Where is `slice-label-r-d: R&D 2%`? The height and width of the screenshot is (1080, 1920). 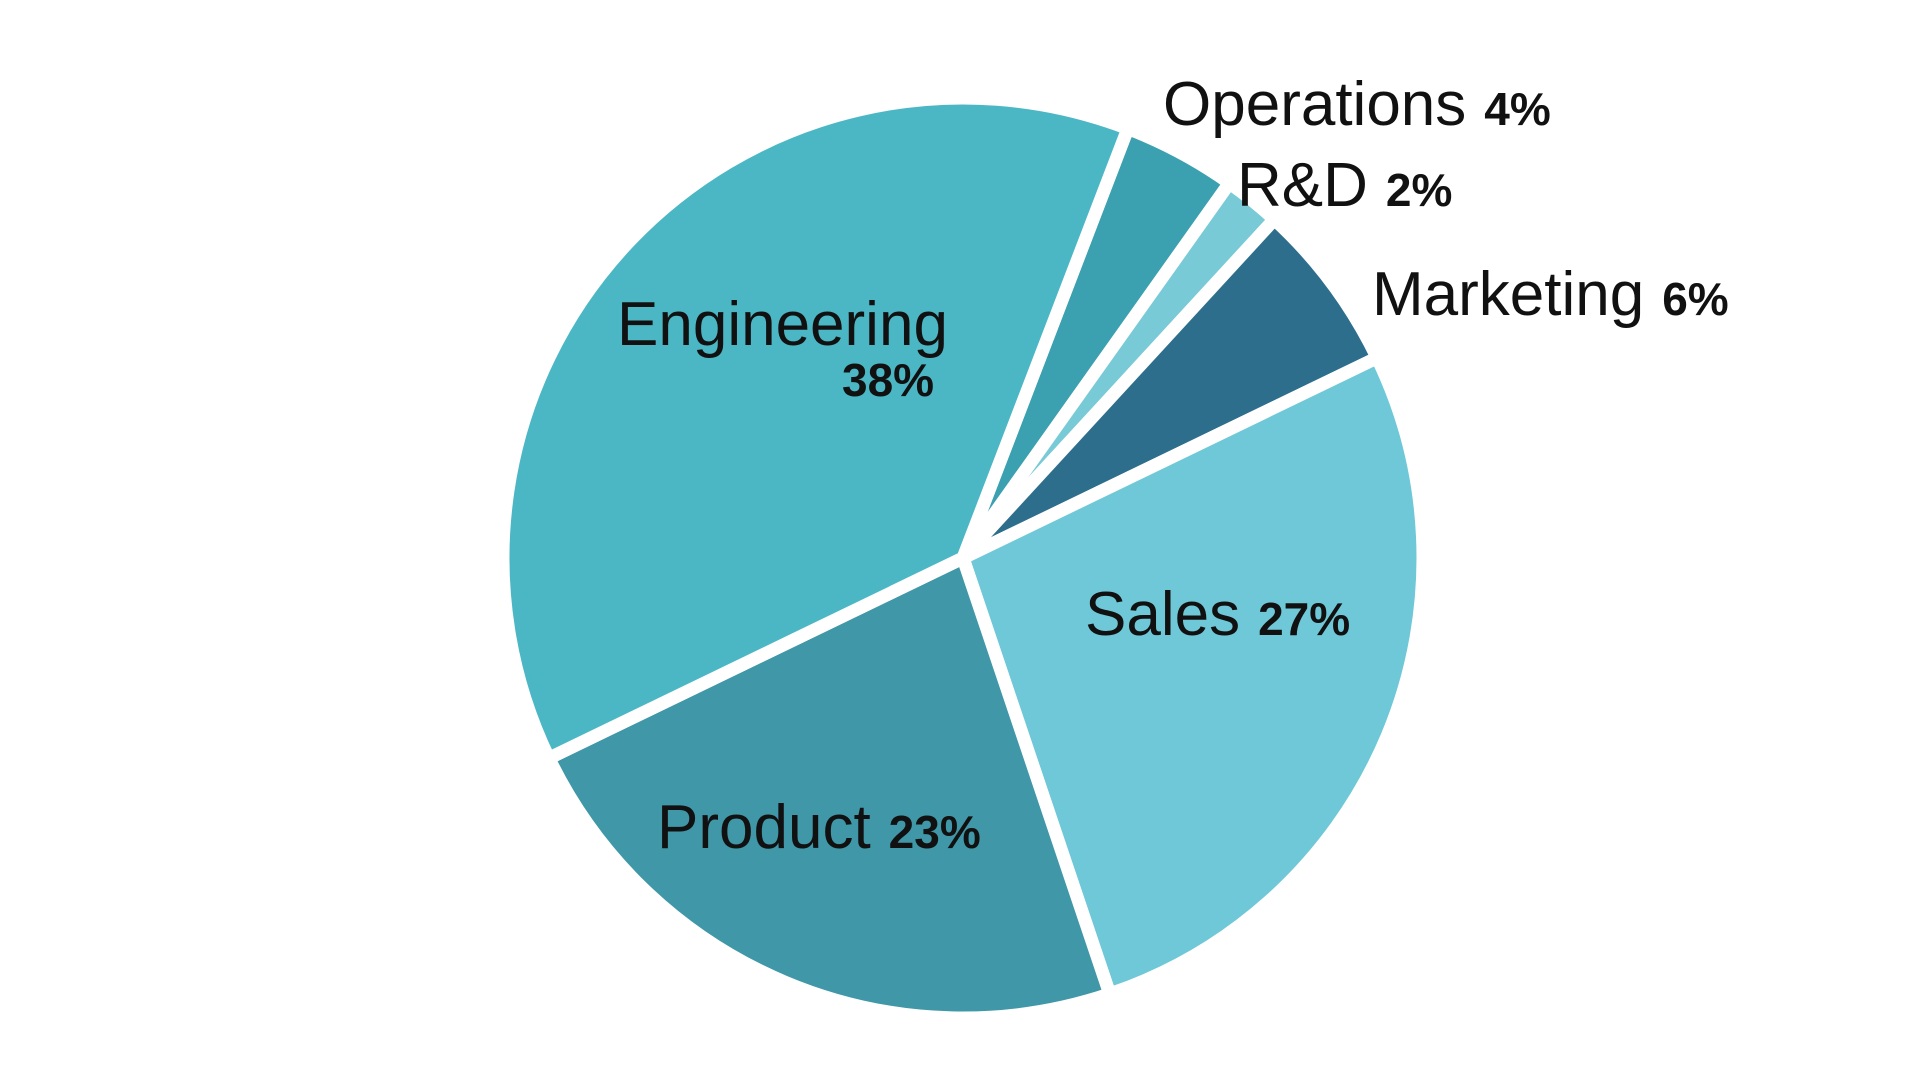 slice-label-r-d: R&D 2% is located at coordinates (1344, 185).